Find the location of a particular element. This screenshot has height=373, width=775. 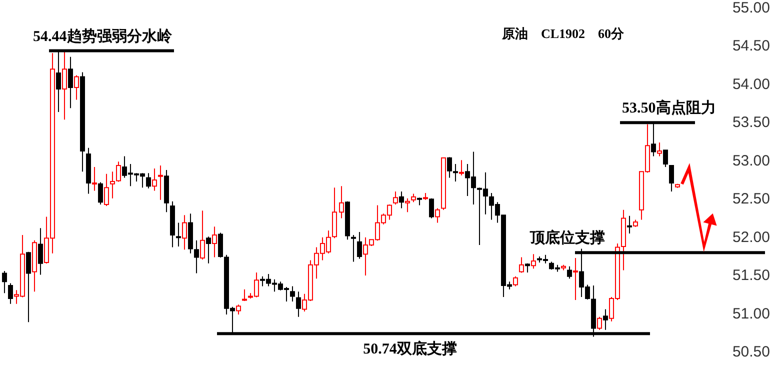

text: 原油 CL1902 60分 is located at coordinates (563, 33).